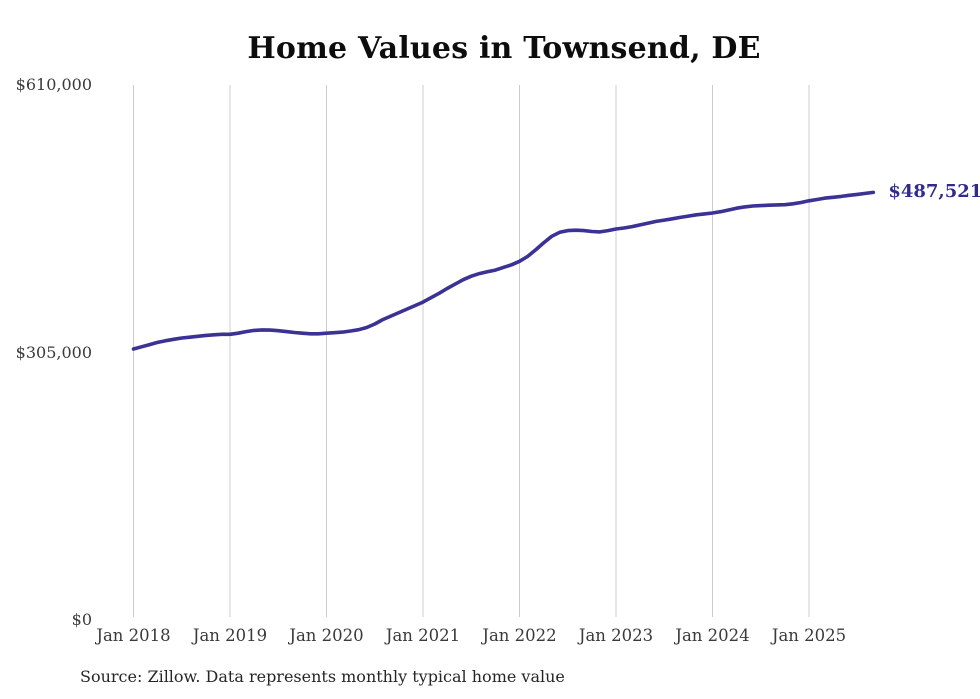  What do you see at coordinates (133, 635) in the screenshot?
I see `x-tick-label: Jan 2018` at bounding box center [133, 635].